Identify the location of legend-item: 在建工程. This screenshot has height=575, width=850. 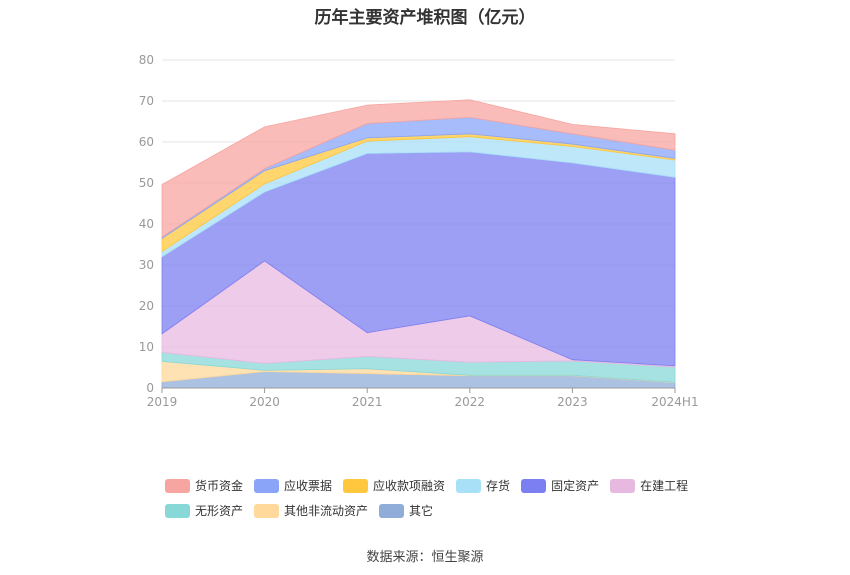
(649, 485).